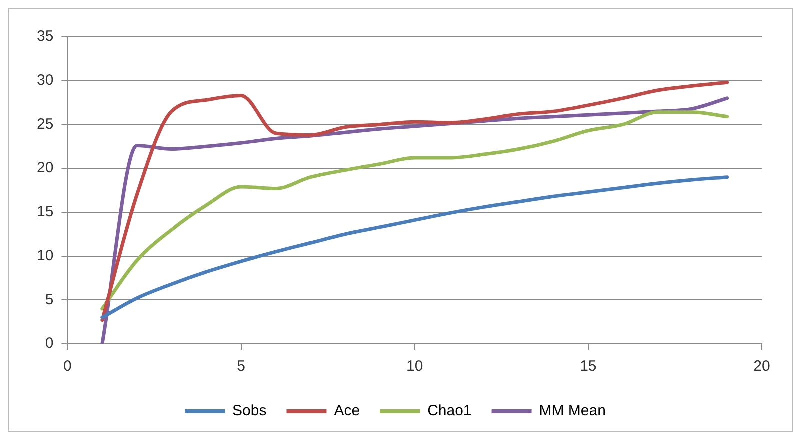 This screenshot has height=440, width=801. What do you see at coordinates (49, 299) in the screenshot?
I see `y-tick-label: 5` at bounding box center [49, 299].